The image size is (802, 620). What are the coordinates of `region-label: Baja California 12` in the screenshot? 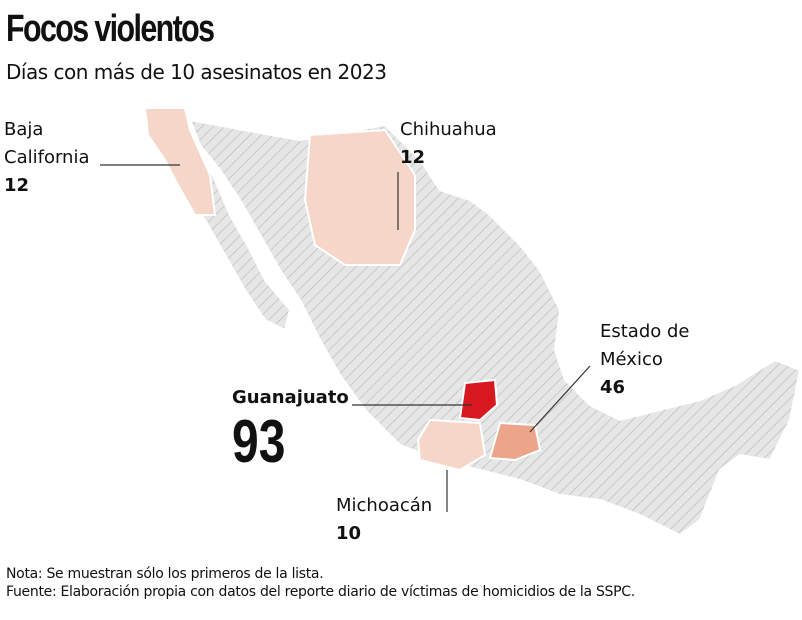 It's located at (54, 158).